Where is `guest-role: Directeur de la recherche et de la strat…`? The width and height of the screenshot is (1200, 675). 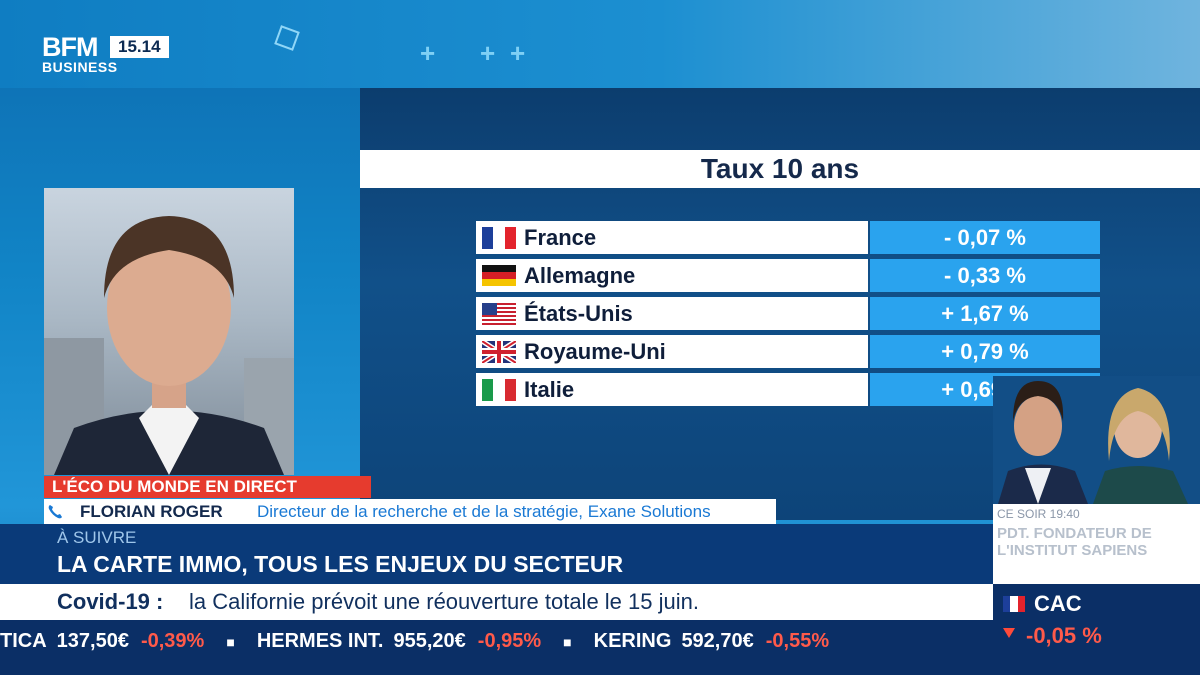
guest-role: Directeur de la recherche et de la strat… is located at coordinates (484, 511).